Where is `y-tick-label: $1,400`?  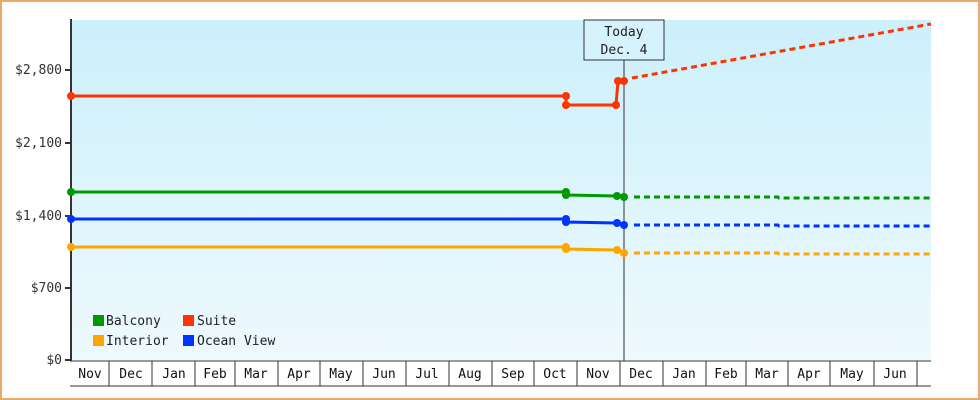 y-tick-label: $1,400 is located at coordinates (38, 216).